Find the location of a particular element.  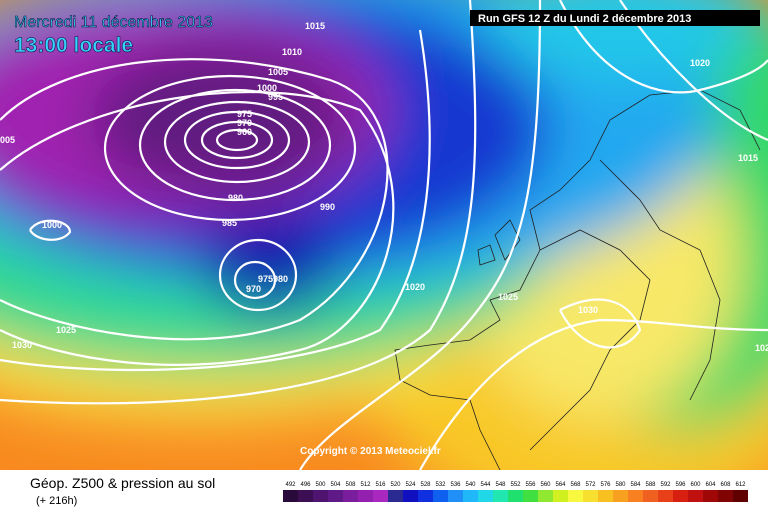

legend-value: 544 is located at coordinates (485, 485).